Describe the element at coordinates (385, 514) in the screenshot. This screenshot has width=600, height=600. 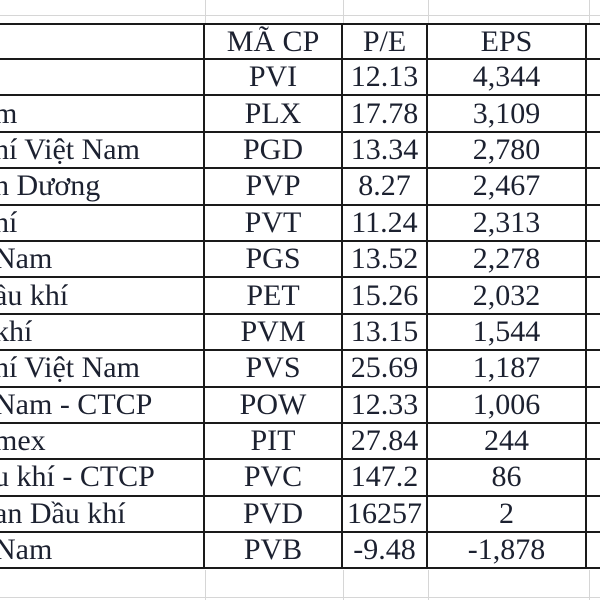
I see `cell-pe-value: 16257` at that location.